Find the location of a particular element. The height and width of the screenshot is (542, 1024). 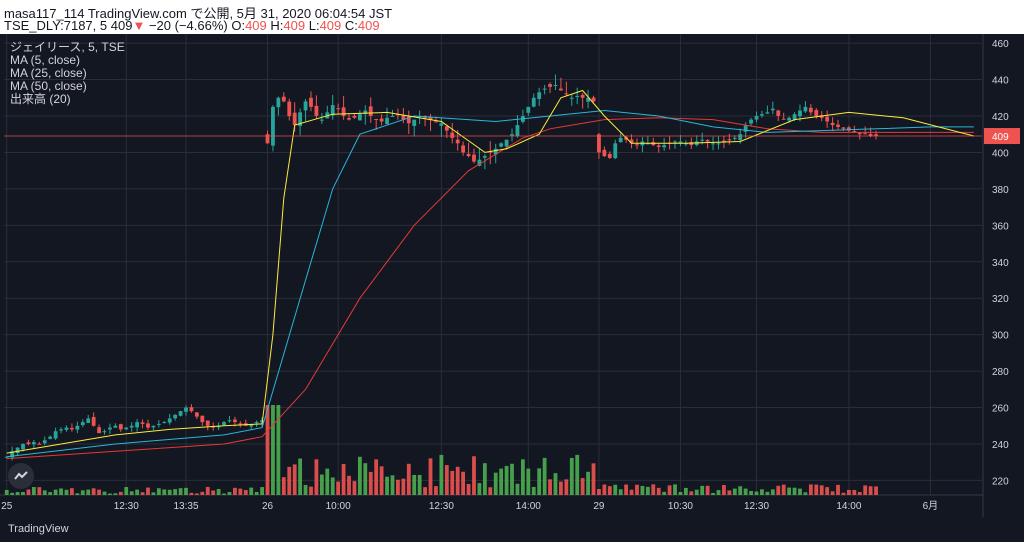

low-label: L: is located at coordinates (314, 25).